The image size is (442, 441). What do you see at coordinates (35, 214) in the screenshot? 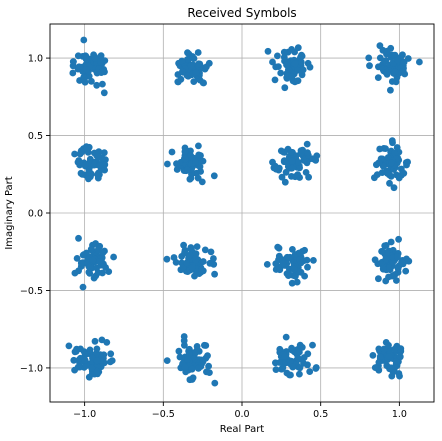
I see `y-tick-label: 0.0` at bounding box center [35, 214].